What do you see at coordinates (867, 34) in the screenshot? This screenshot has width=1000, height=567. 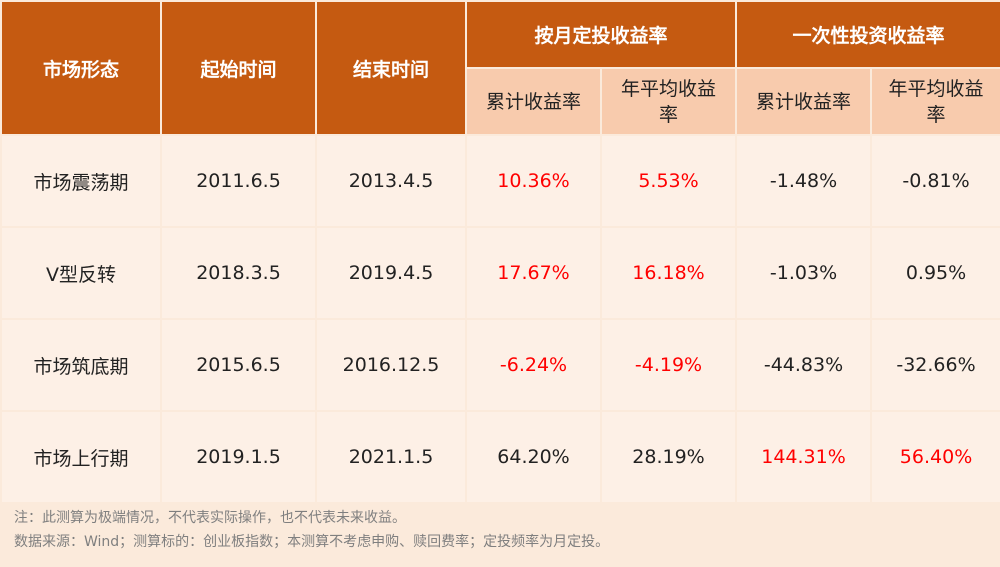 I see `header-lump-sum-investment: 一次性投资收益率` at bounding box center [867, 34].